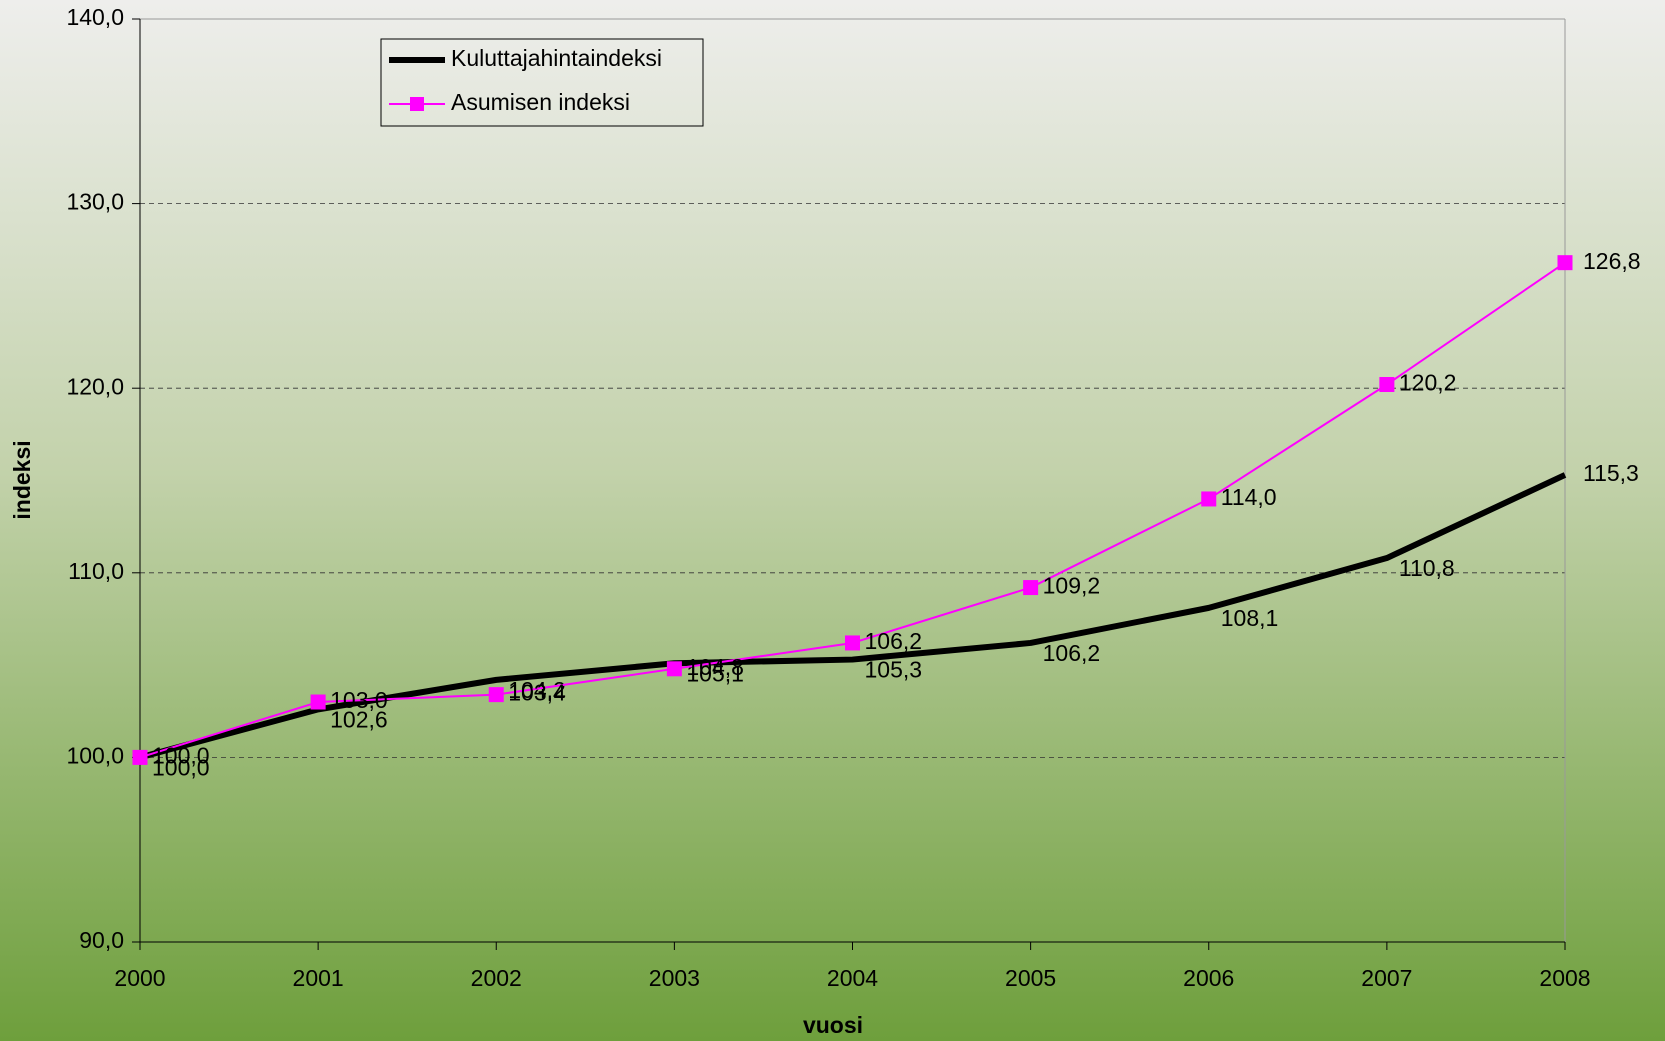 Image resolution: width=1665 pixels, height=1041 pixels. Describe the element at coordinates (96, 571) in the screenshot. I see `y-tick-label: 110,0` at that location.